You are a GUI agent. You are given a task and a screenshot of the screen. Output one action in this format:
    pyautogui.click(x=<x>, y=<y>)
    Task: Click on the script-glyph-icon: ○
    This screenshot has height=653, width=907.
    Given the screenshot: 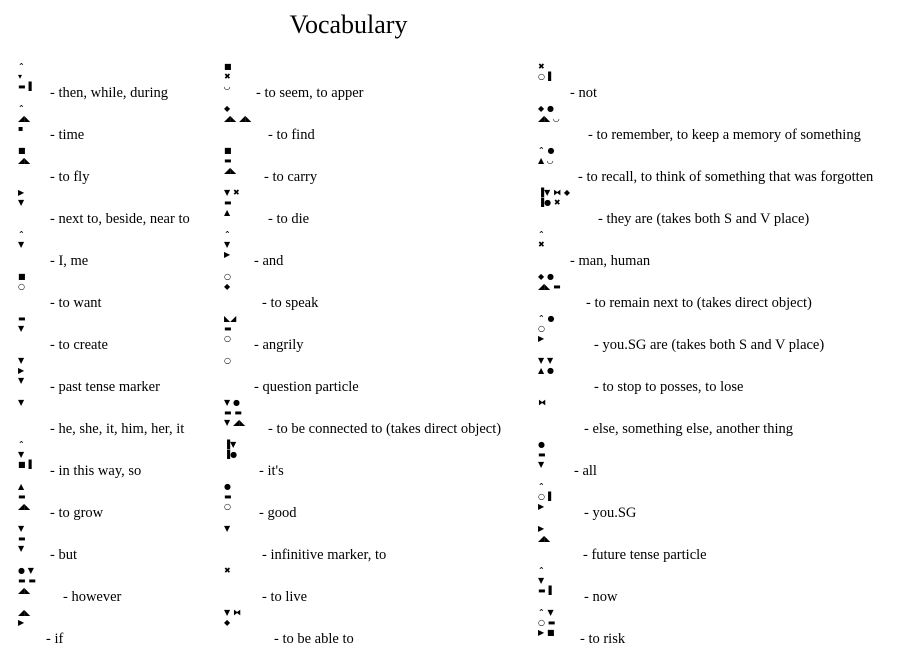 What is the action you would take?
    pyautogui.click(x=227, y=361)
    